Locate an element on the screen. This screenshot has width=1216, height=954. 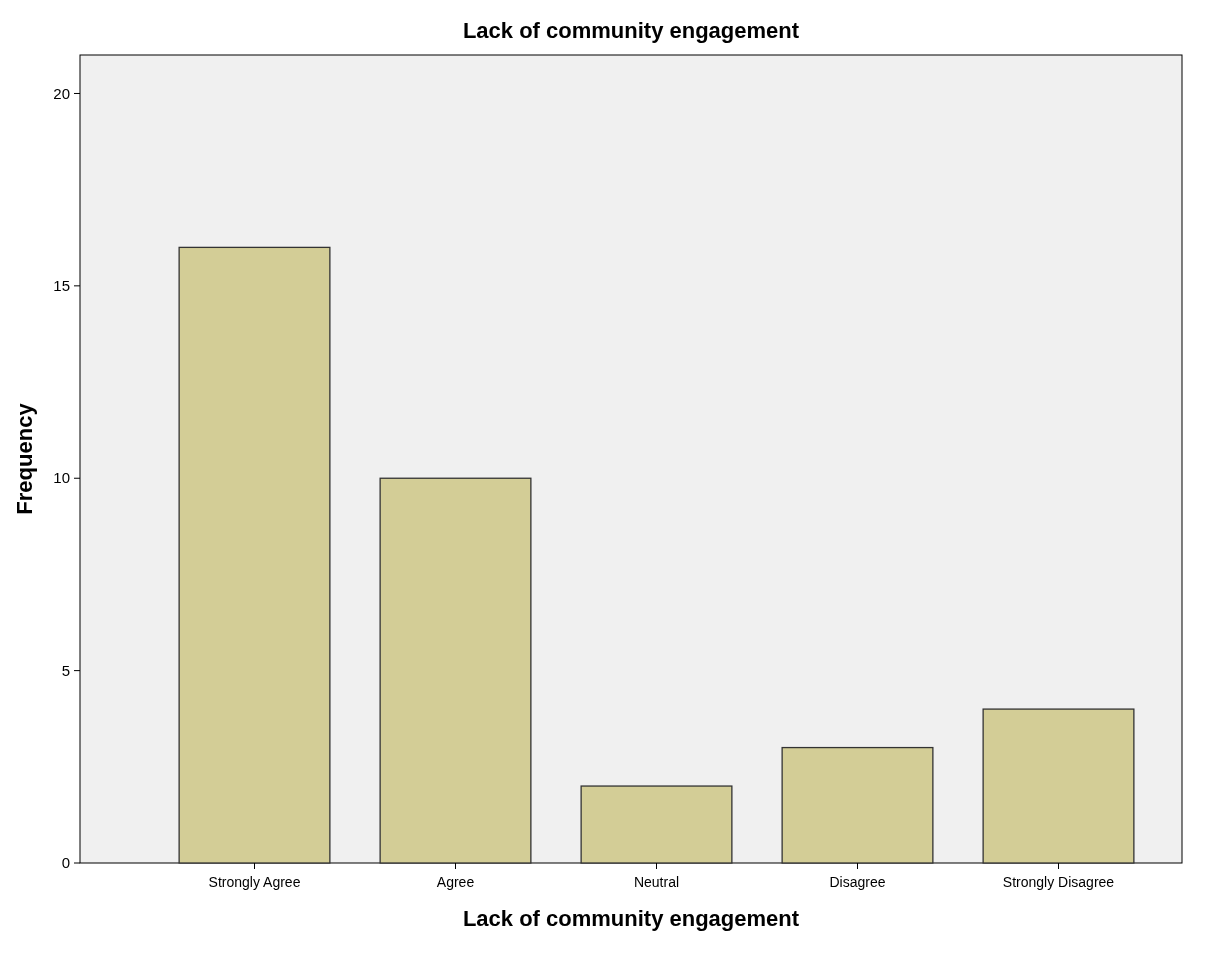
y-tick-label: 20 is located at coordinates (61, 93).